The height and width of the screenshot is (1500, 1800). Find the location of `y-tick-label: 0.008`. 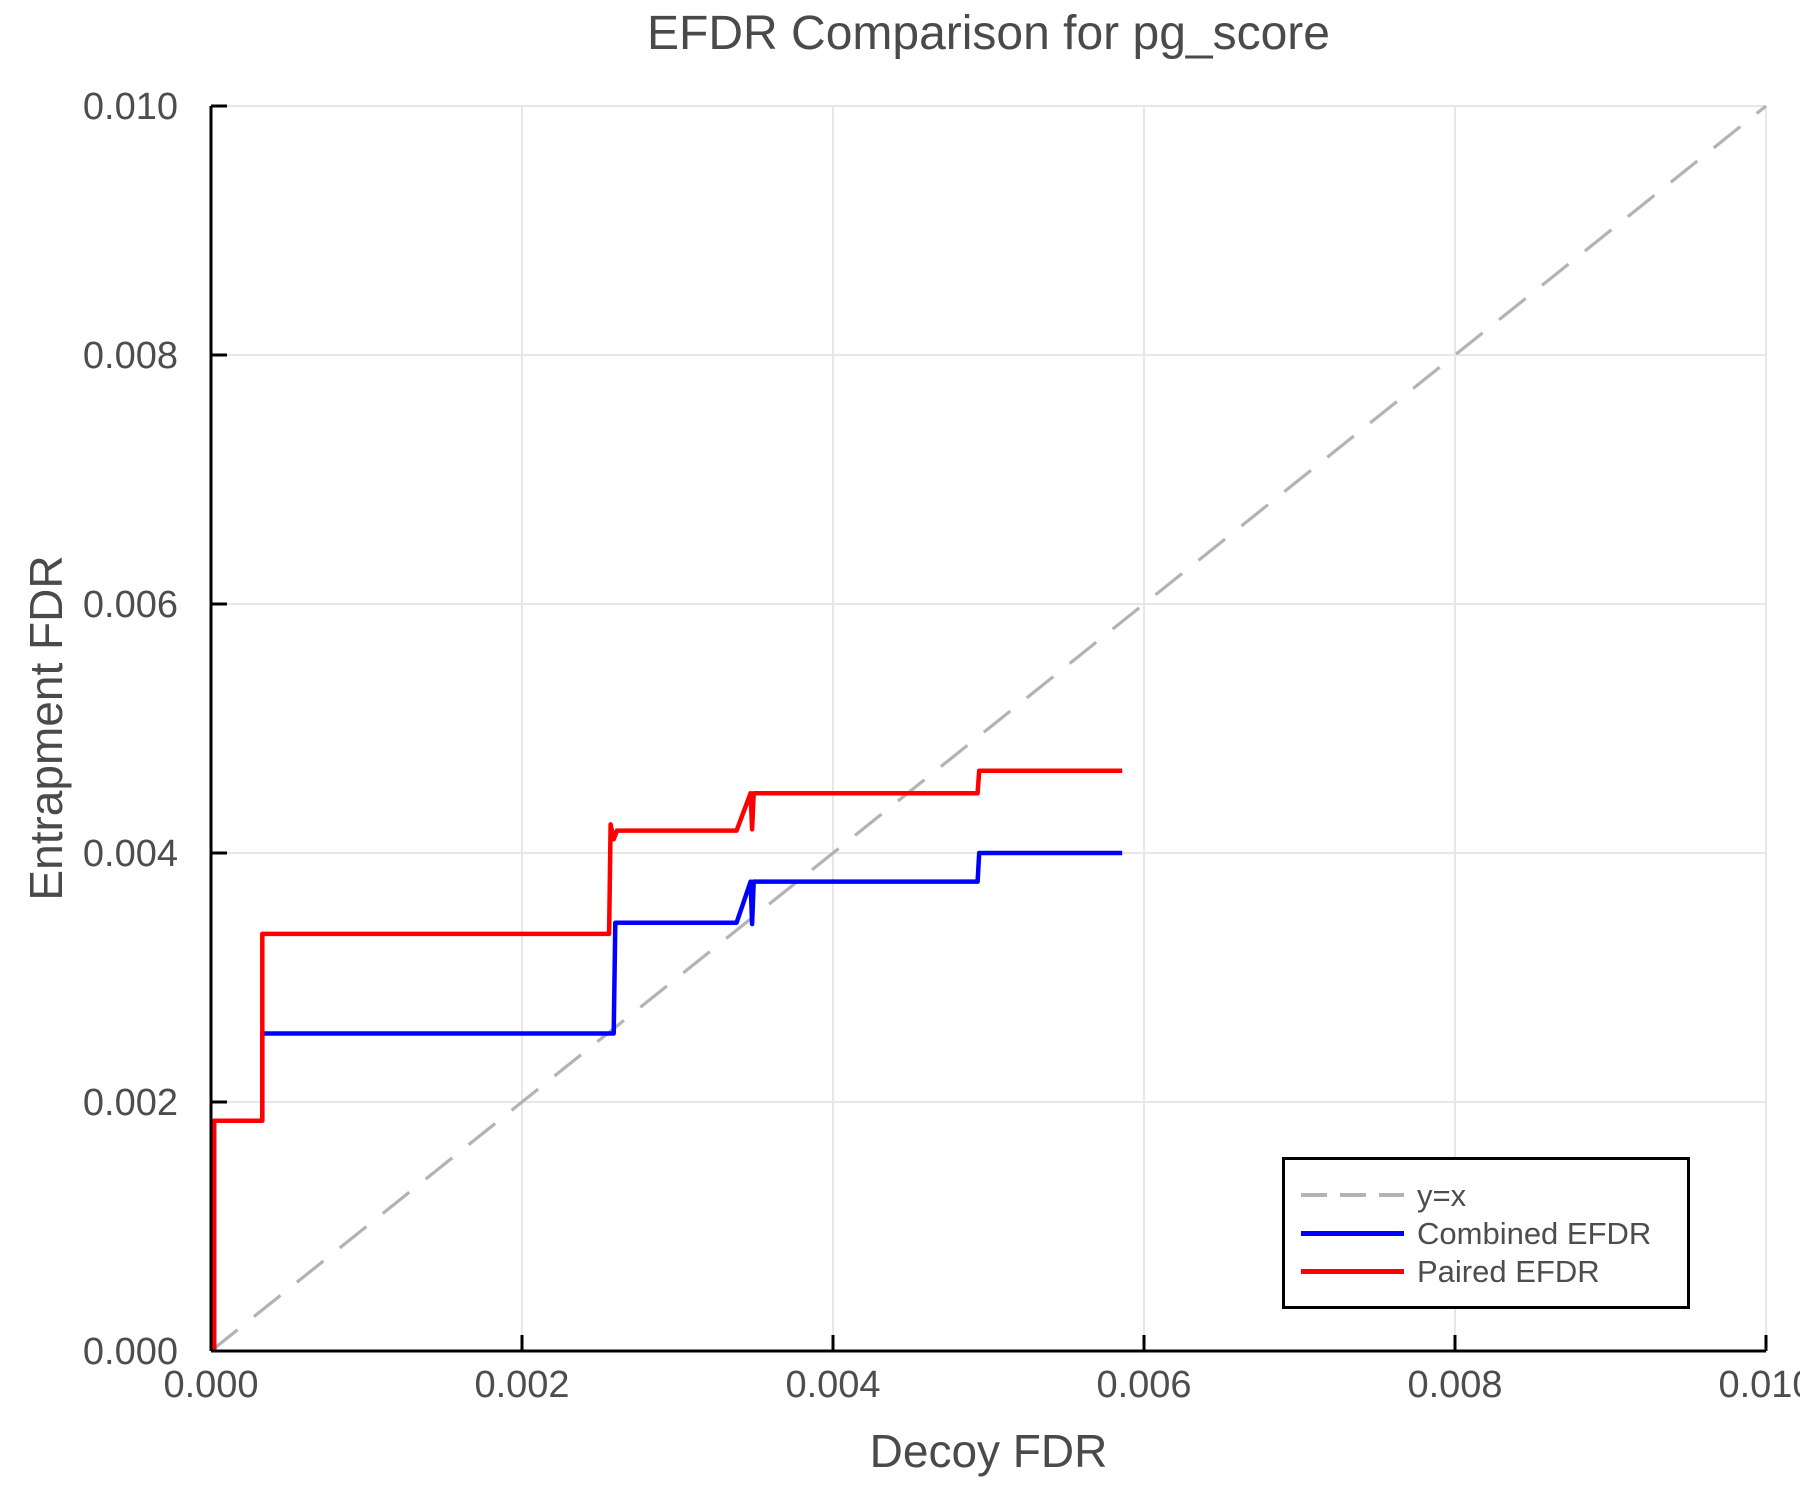

y-tick-label: 0.008 is located at coordinates (130, 356).